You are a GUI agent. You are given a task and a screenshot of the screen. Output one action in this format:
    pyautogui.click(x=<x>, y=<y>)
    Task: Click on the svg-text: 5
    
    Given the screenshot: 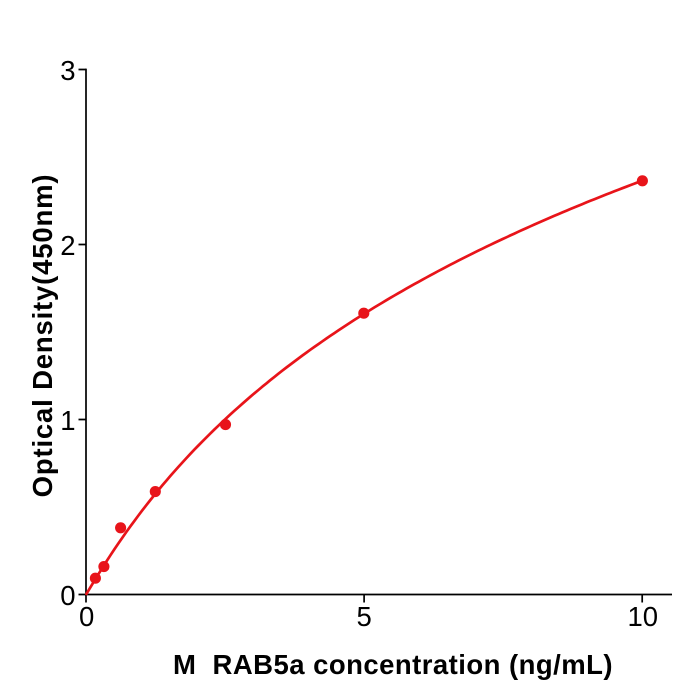 What is the action you would take?
    pyautogui.click(x=363, y=616)
    